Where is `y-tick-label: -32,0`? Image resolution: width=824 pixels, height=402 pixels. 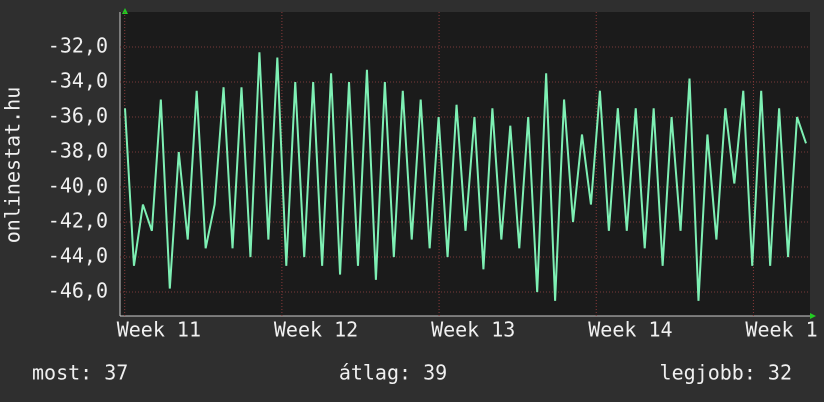 y-tick-label: -32,0 is located at coordinates (78, 46).